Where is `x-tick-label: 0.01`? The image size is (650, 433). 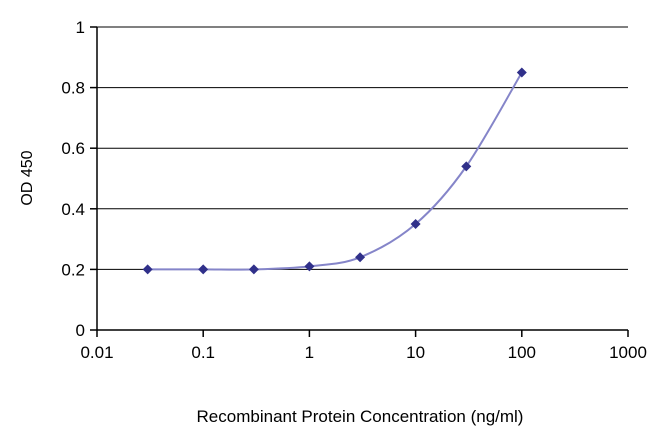 x-tick-label: 0.01 is located at coordinates (96, 352).